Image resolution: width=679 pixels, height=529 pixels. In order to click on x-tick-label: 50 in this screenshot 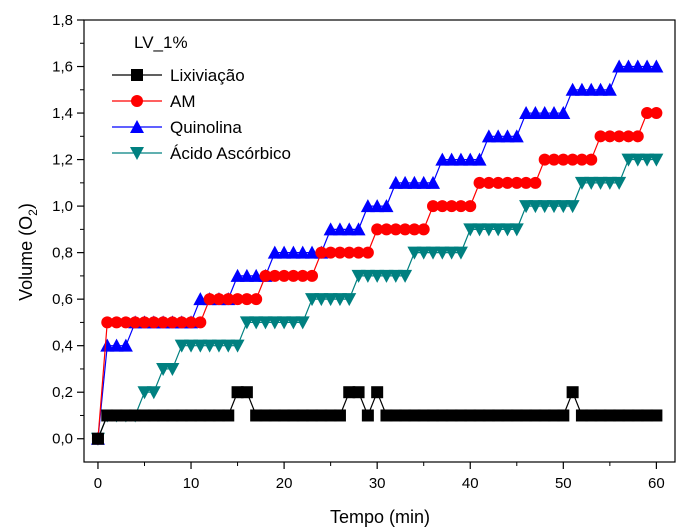, I will do `click(563, 483)`.